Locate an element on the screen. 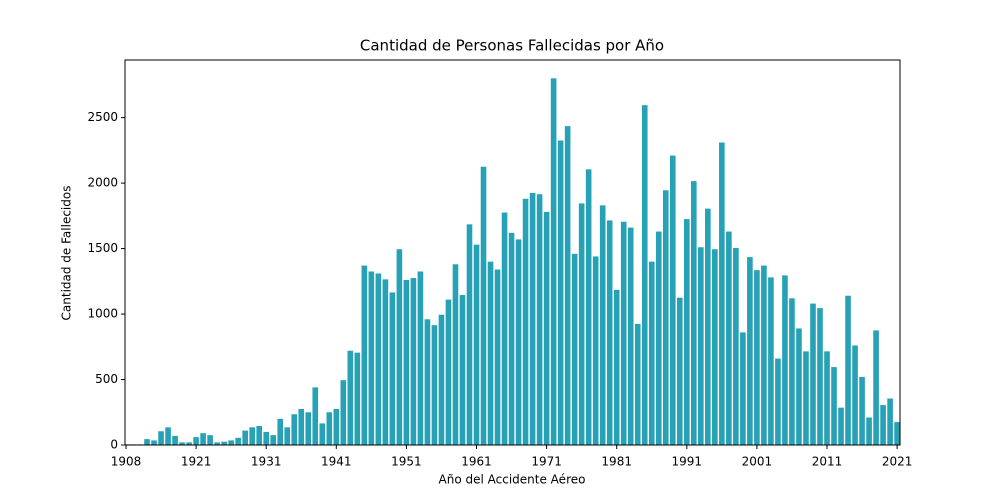 This screenshot has width=1000, height=504. x-tick-label: 2011 is located at coordinates (827, 462).